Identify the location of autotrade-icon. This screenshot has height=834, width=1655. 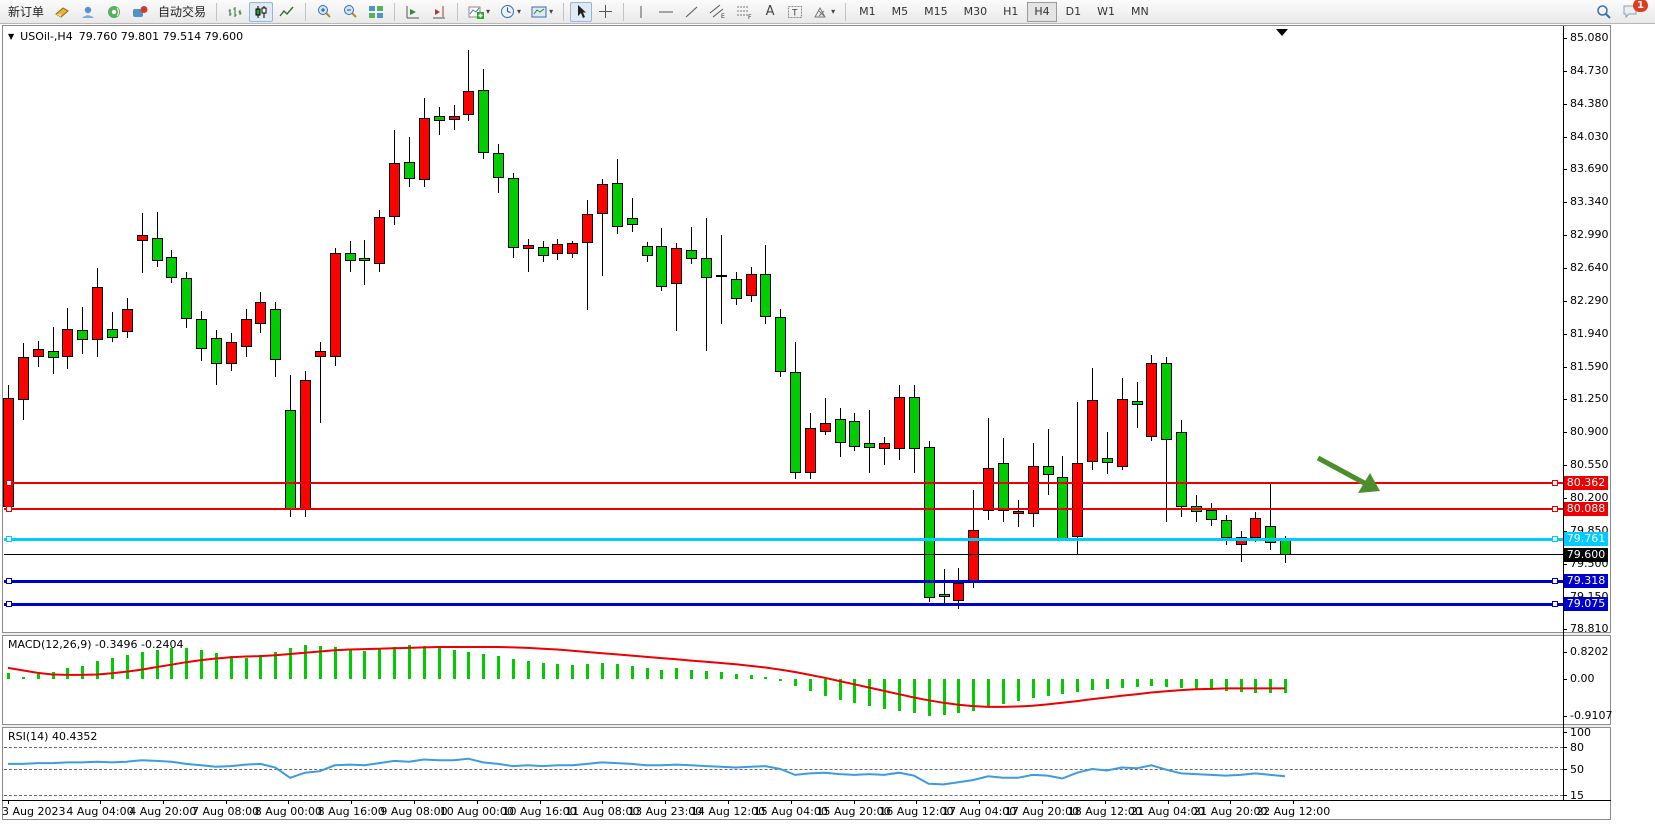
(140, 12).